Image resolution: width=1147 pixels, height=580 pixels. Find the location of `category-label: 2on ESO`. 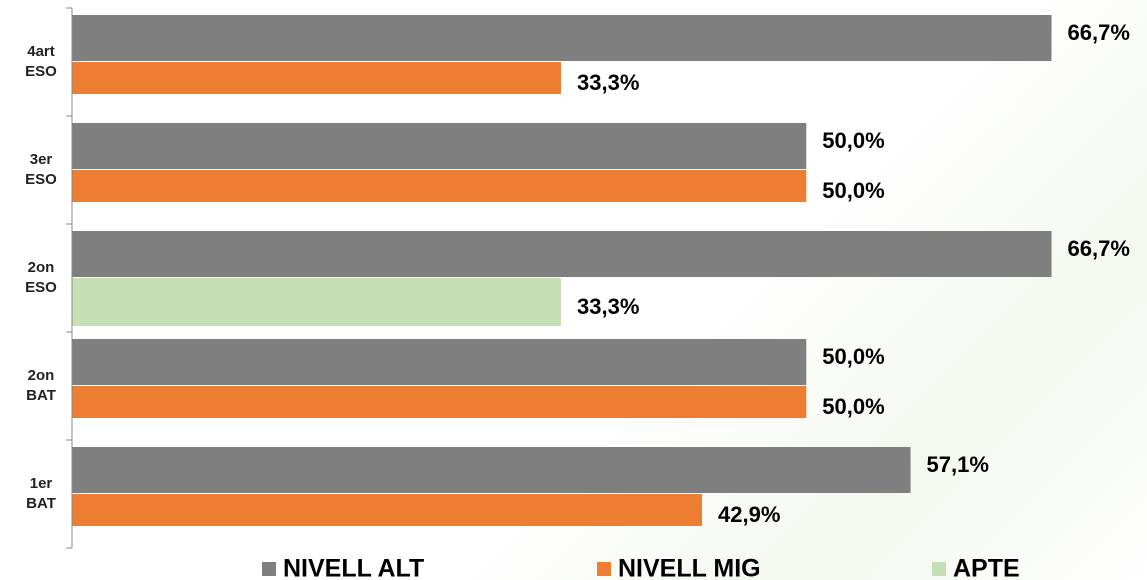

category-label: 2on ESO is located at coordinates (41, 277).